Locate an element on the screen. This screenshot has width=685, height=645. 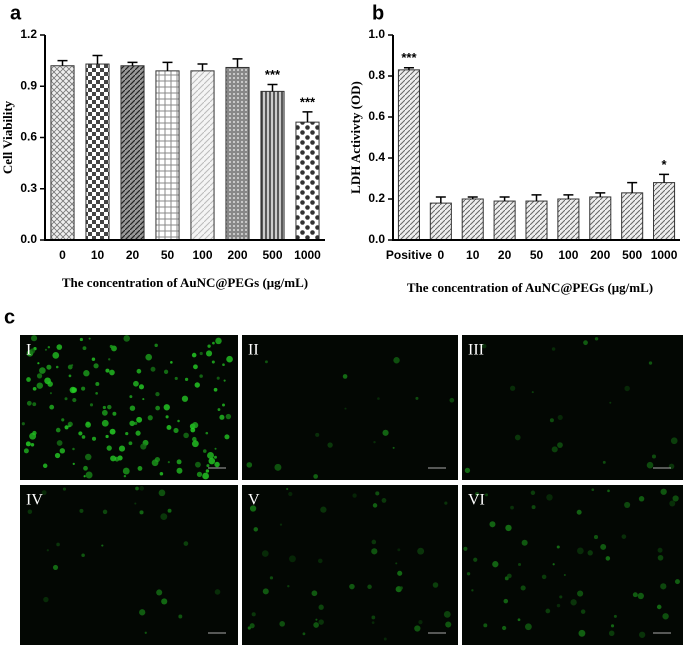
x-tick-label: 0 is located at coordinates (62, 255).